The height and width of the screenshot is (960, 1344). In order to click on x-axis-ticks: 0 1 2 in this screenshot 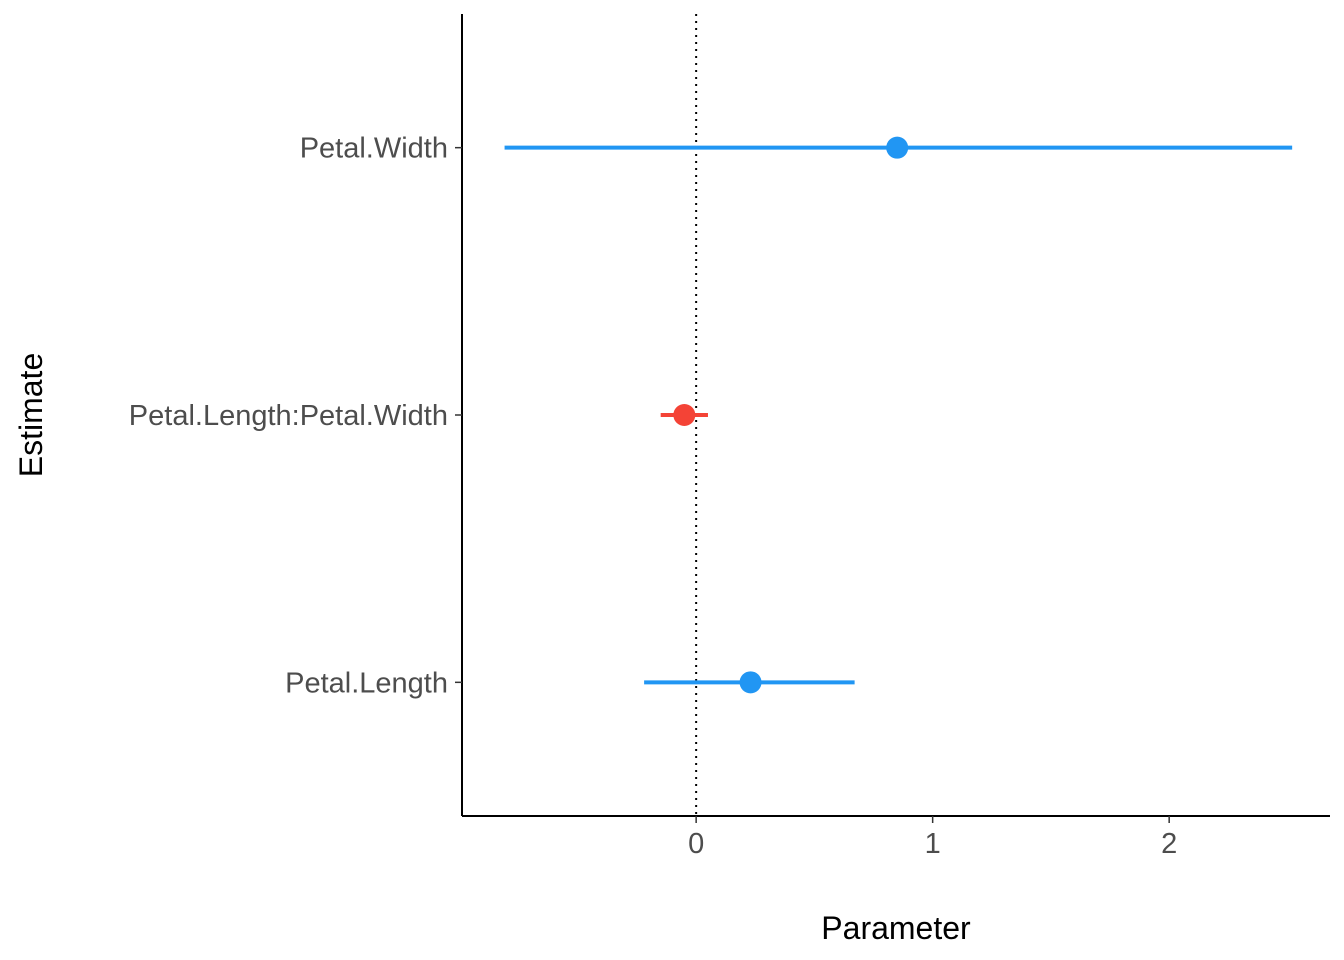, I will do `click(932, 838)`.